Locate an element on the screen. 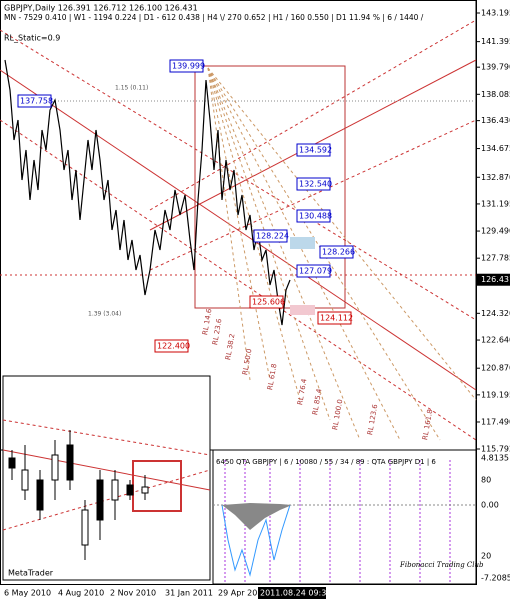 The height and width of the screenshot is (600, 510). watermark: Fibonacci Trading Club is located at coordinates (441, 565).